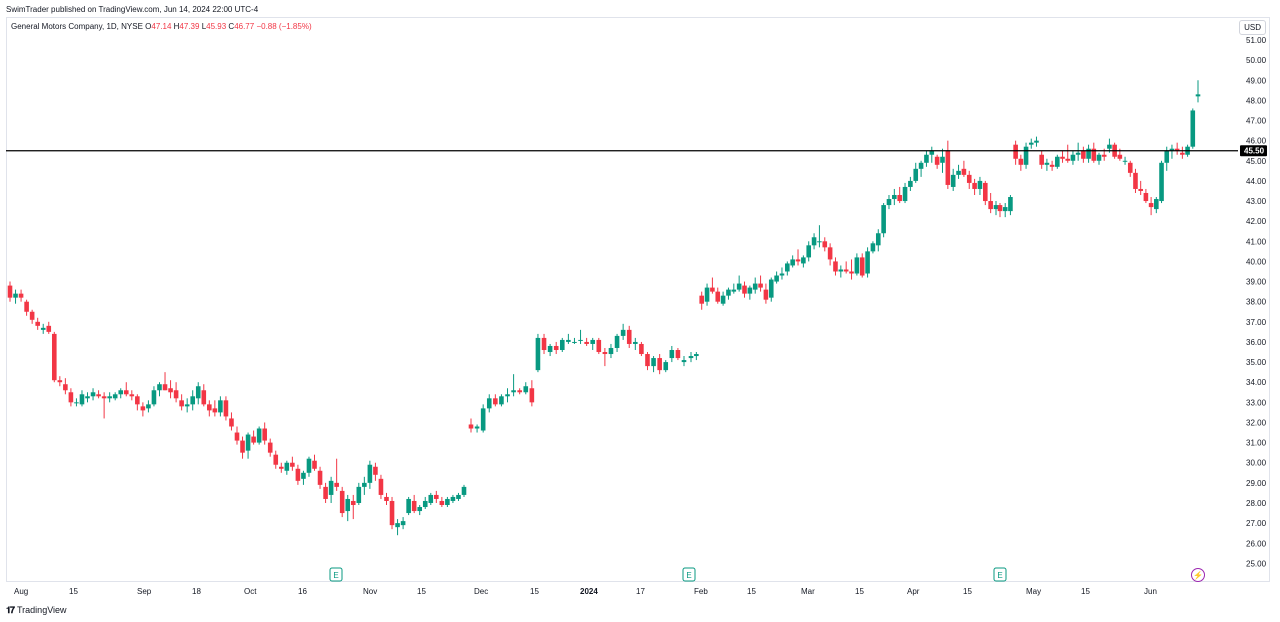 The height and width of the screenshot is (622, 1280). What do you see at coordinates (1256, 483) in the screenshot?
I see `y-axis-tick-label: 29.00` at bounding box center [1256, 483].